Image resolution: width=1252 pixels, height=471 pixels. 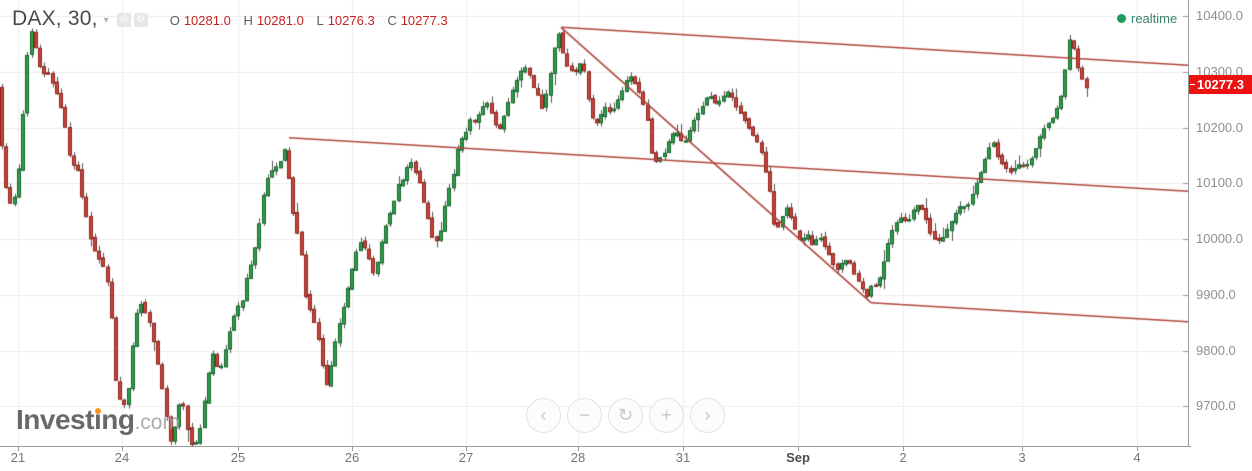 I want to click on x-axis-label: 26, so click(x=352, y=457).